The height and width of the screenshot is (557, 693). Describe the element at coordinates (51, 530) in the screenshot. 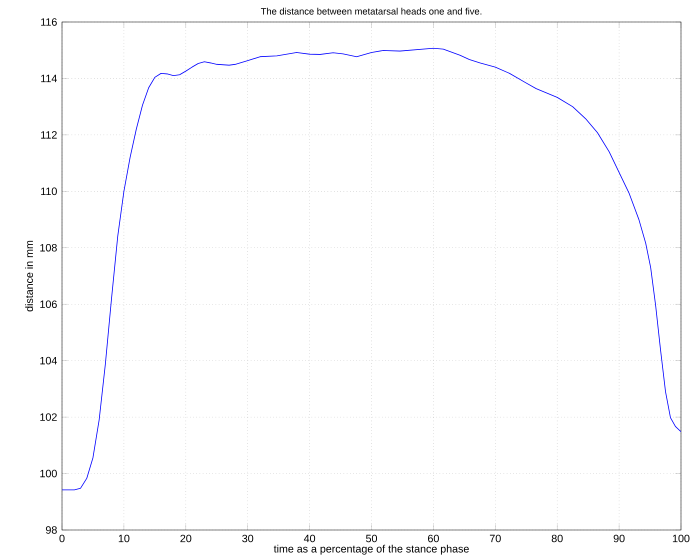

I see `y-tick-label: 98` at that location.